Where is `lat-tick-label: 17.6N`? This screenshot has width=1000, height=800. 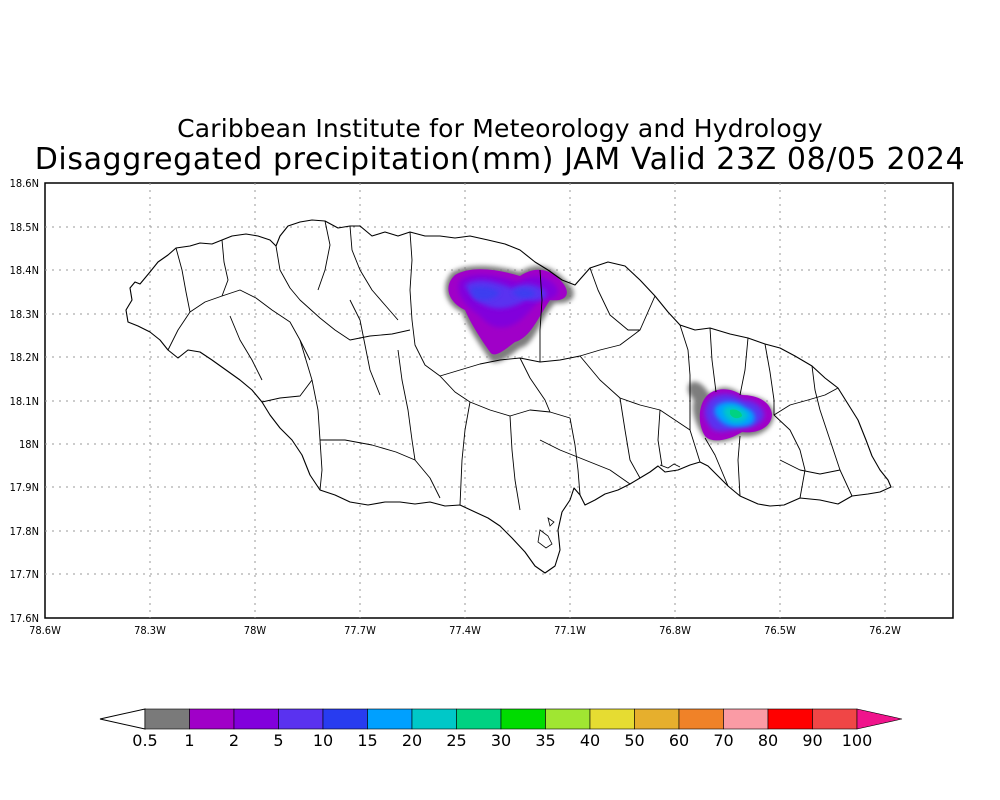 lat-tick-label: 17.6N is located at coordinates (24, 618).